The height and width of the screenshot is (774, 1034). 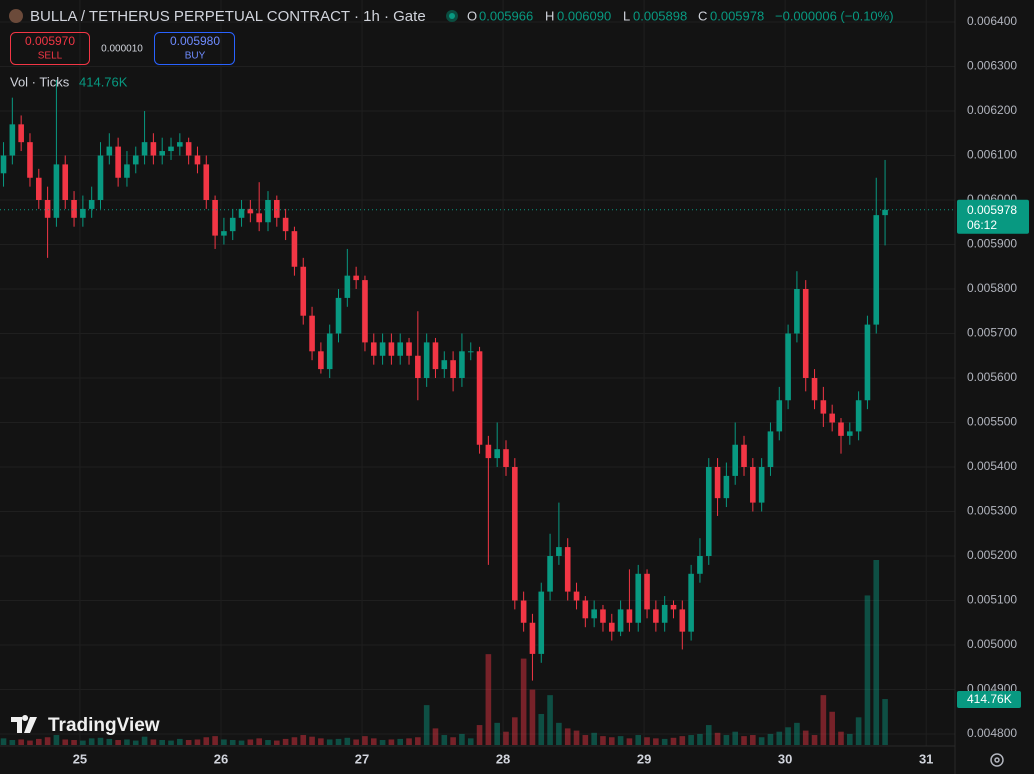 I want to click on logo-icon, so click(x=24, y=724).